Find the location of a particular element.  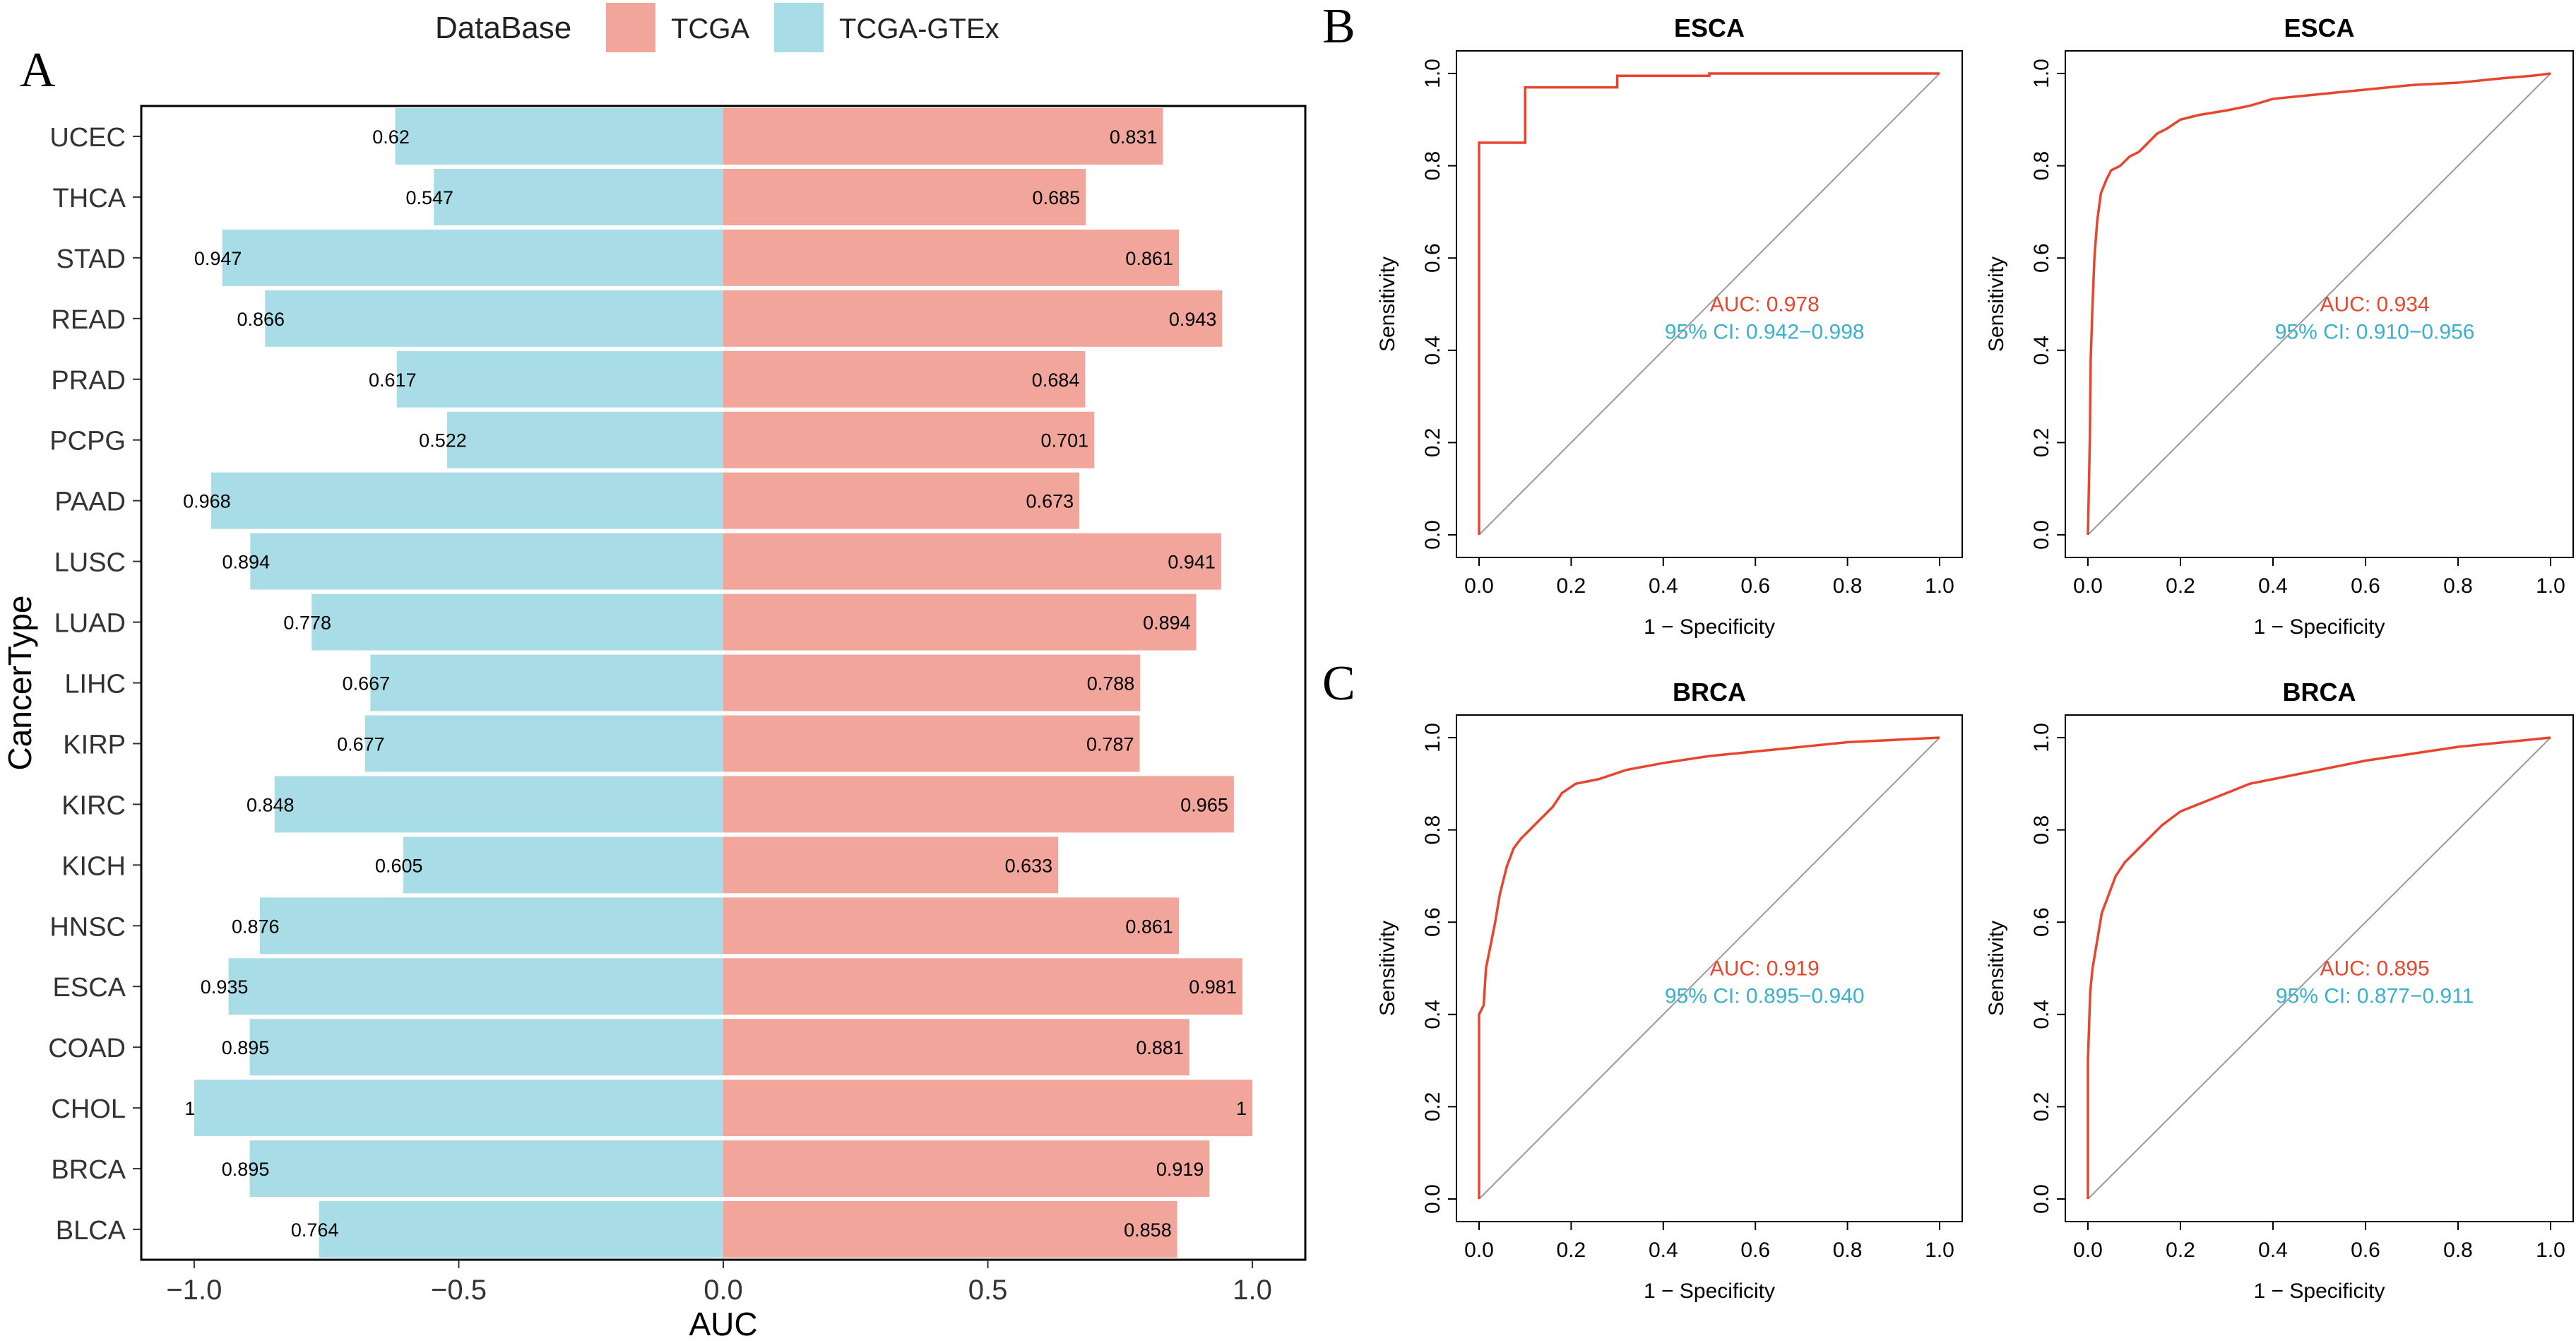

data-label-tcga-gtex: 0.605 is located at coordinates (399, 866).